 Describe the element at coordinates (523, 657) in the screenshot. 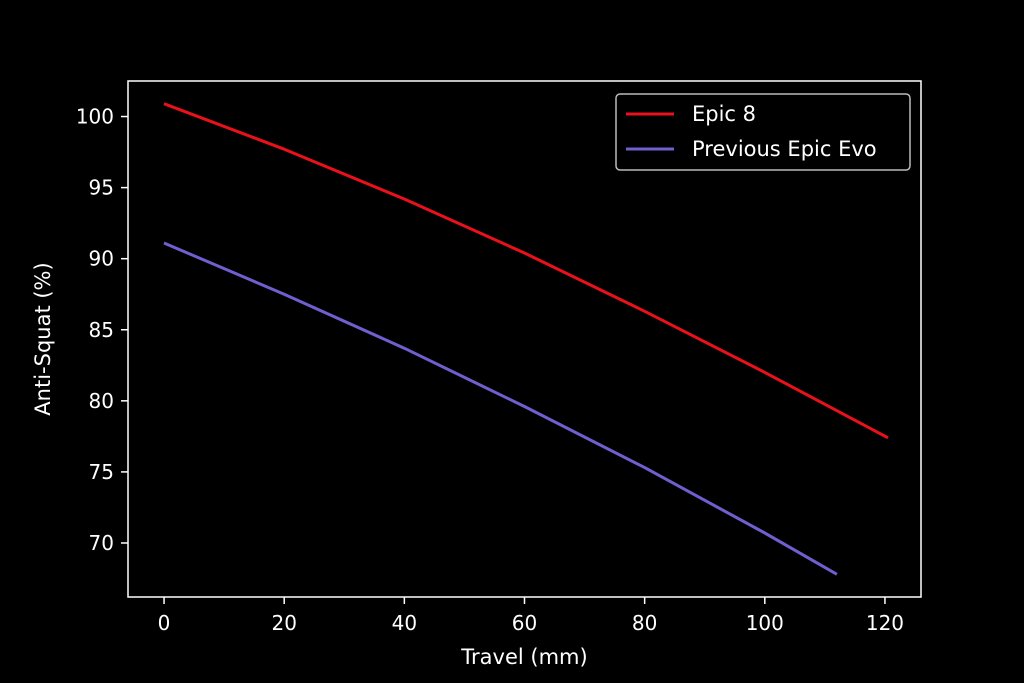

I see `x-axis-label: Travel (mm)` at that location.